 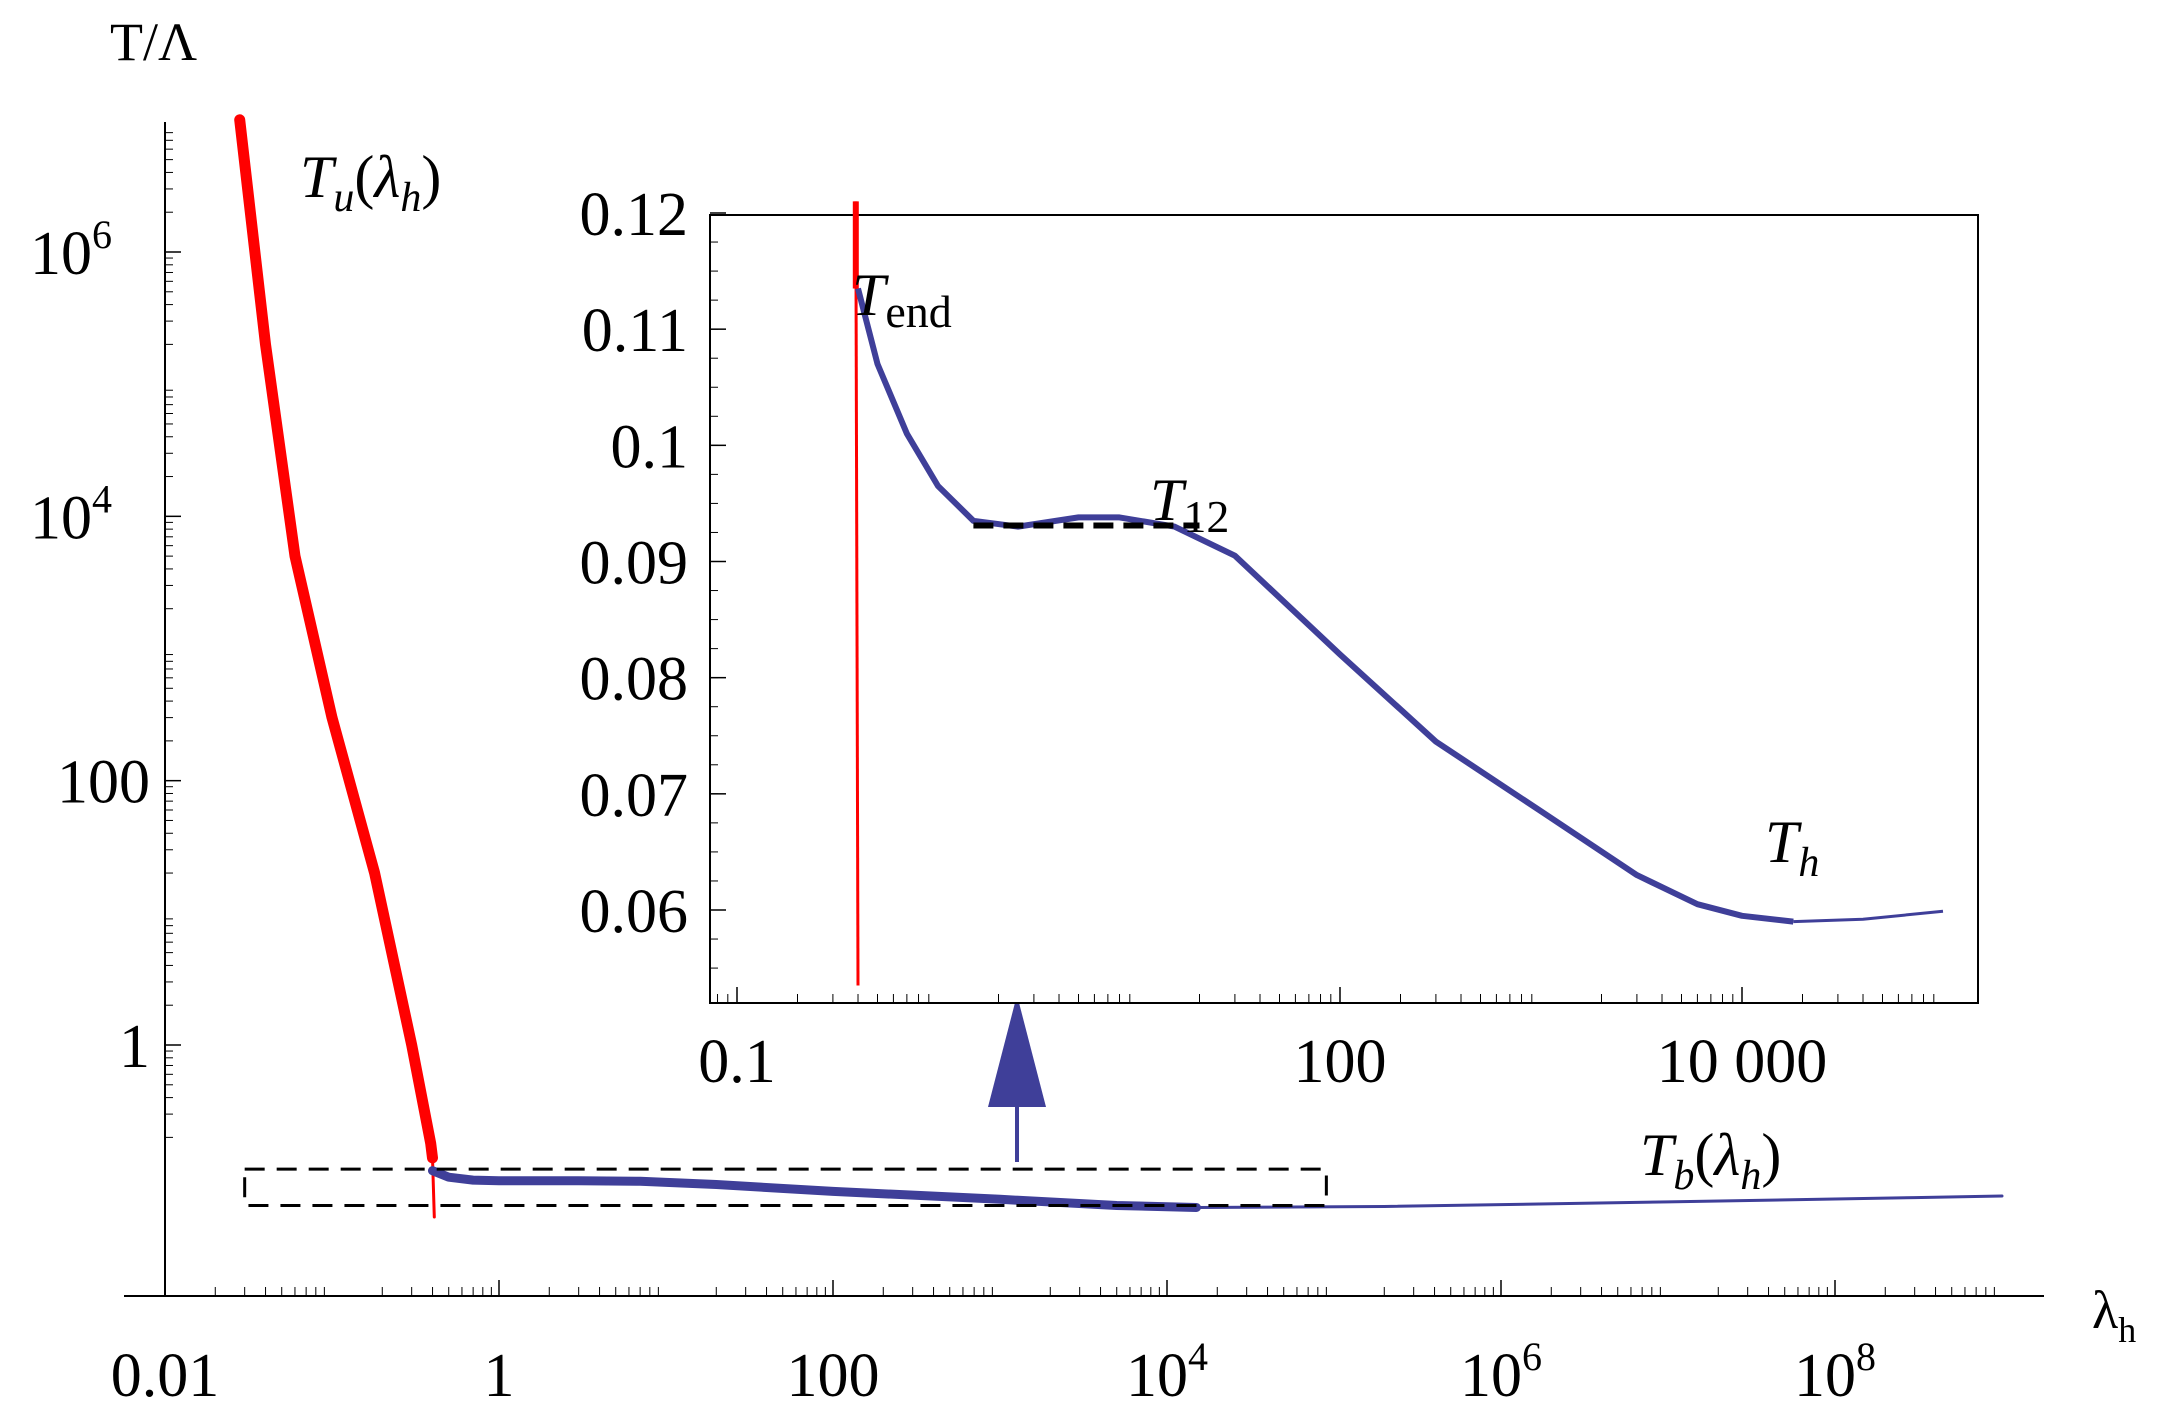 I want to click on inset-y-tick-label-5: 0.11, so click(x=635, y=331).